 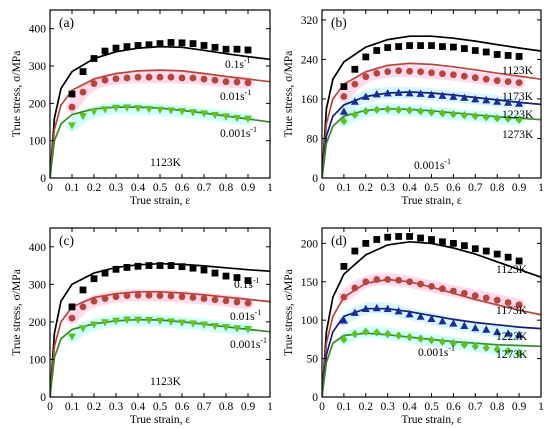 What do you see at coordinates (289, 94) in the screenshot?
I see `y-axis-label: True stress, σ/MPa` at bounding box center [289, 94].